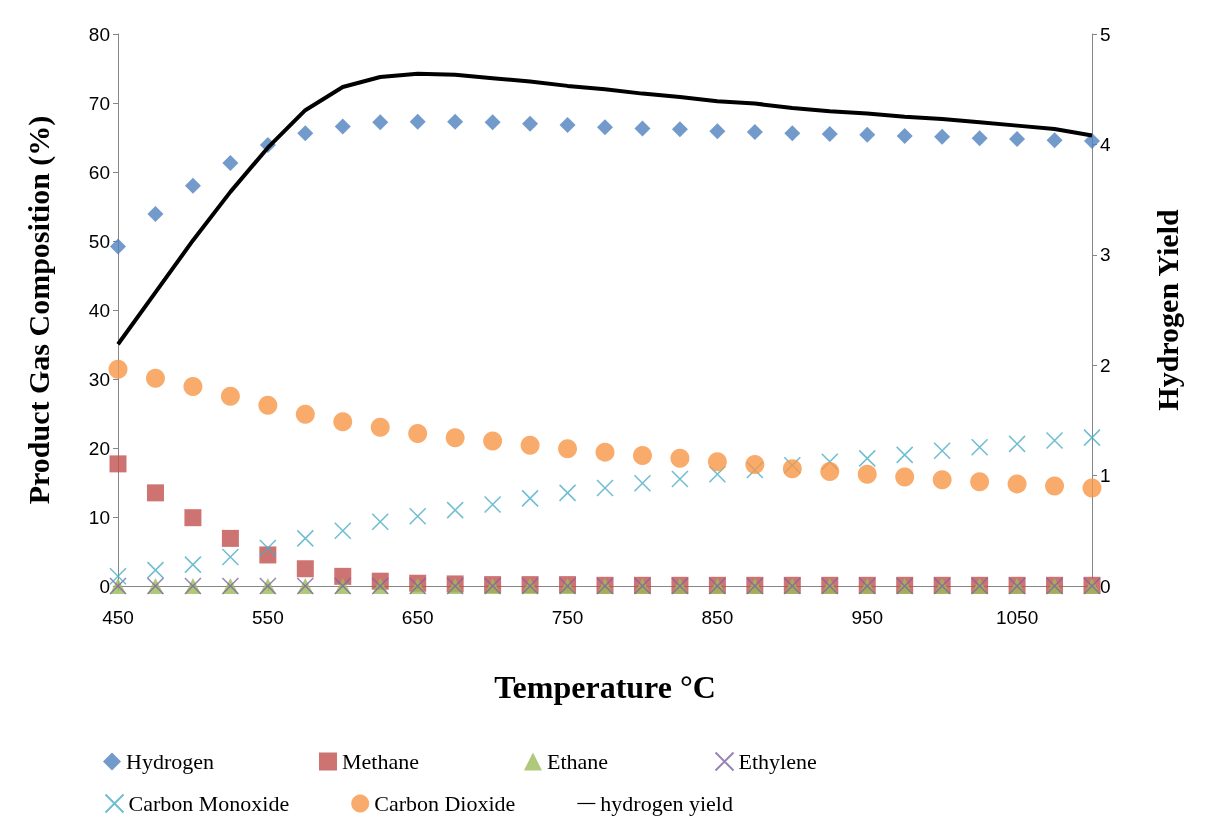 The width and height of the screenshot is (1210, 834). Describe the element at coordinates (380, 761) in the screenshot. I see `legend-label: Methane` at that location.